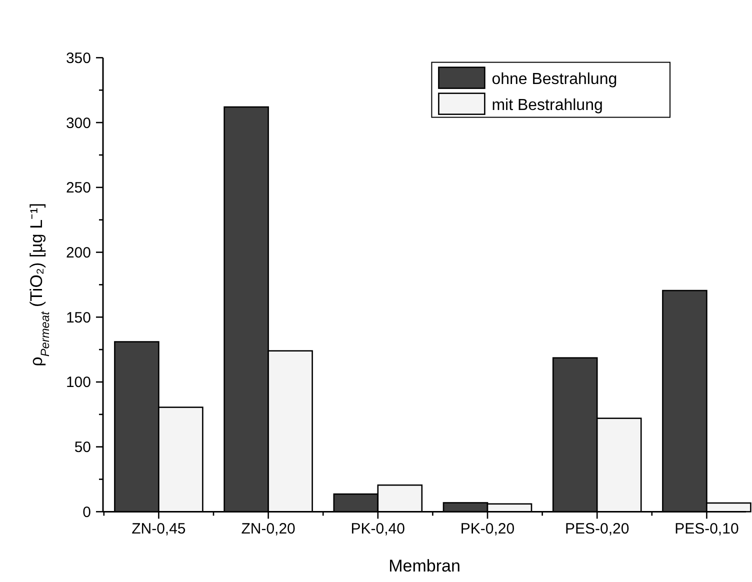 This screenshot has height=582, width=752. Describe the element at coordinates (268, 529) in the screenshot. I see `x-tick-label: ZN-0,20` at that location.